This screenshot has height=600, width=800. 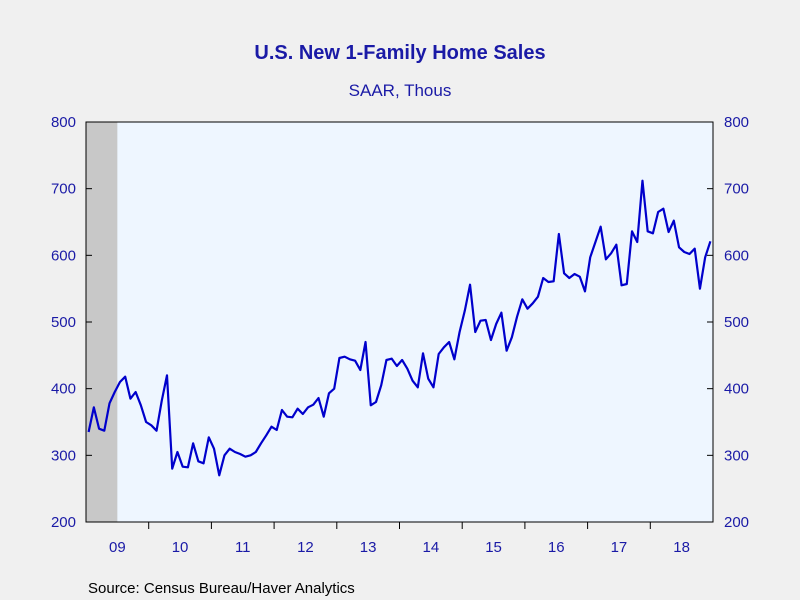 I want to click on y-axis-left: 200 300 400 500 600 700 800, so click(x=71, y=322).